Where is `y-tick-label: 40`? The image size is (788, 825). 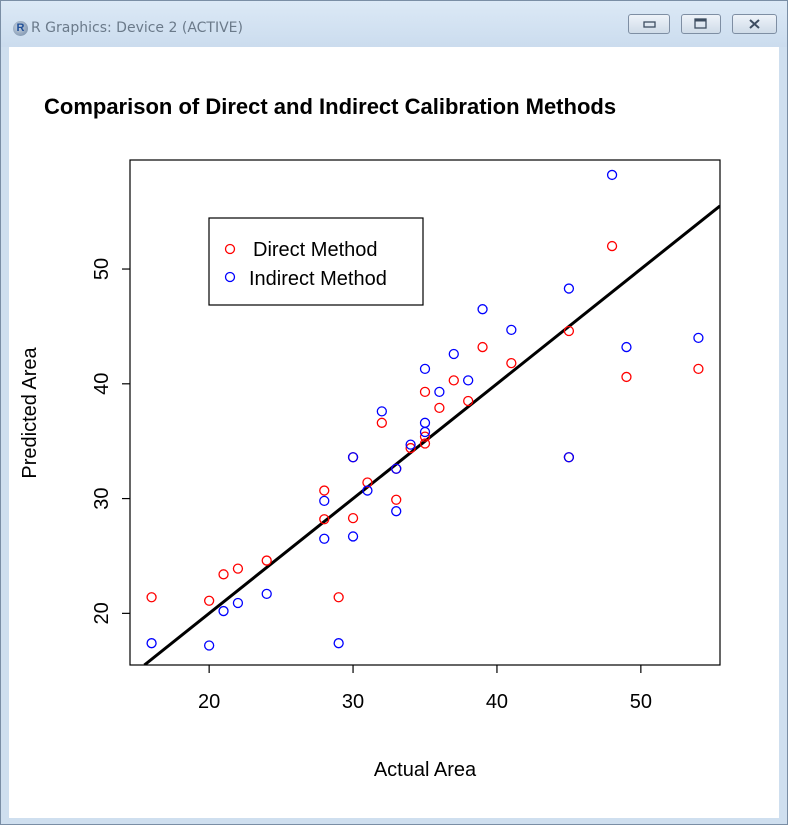 y-tick-label: 40 is located at coordinates (102, 384).